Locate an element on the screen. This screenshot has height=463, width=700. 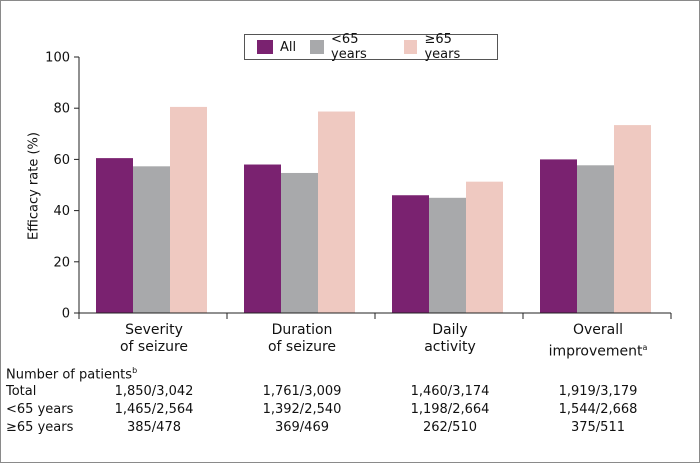
y-tick-label: 40 is located at coordinates (61, 211).